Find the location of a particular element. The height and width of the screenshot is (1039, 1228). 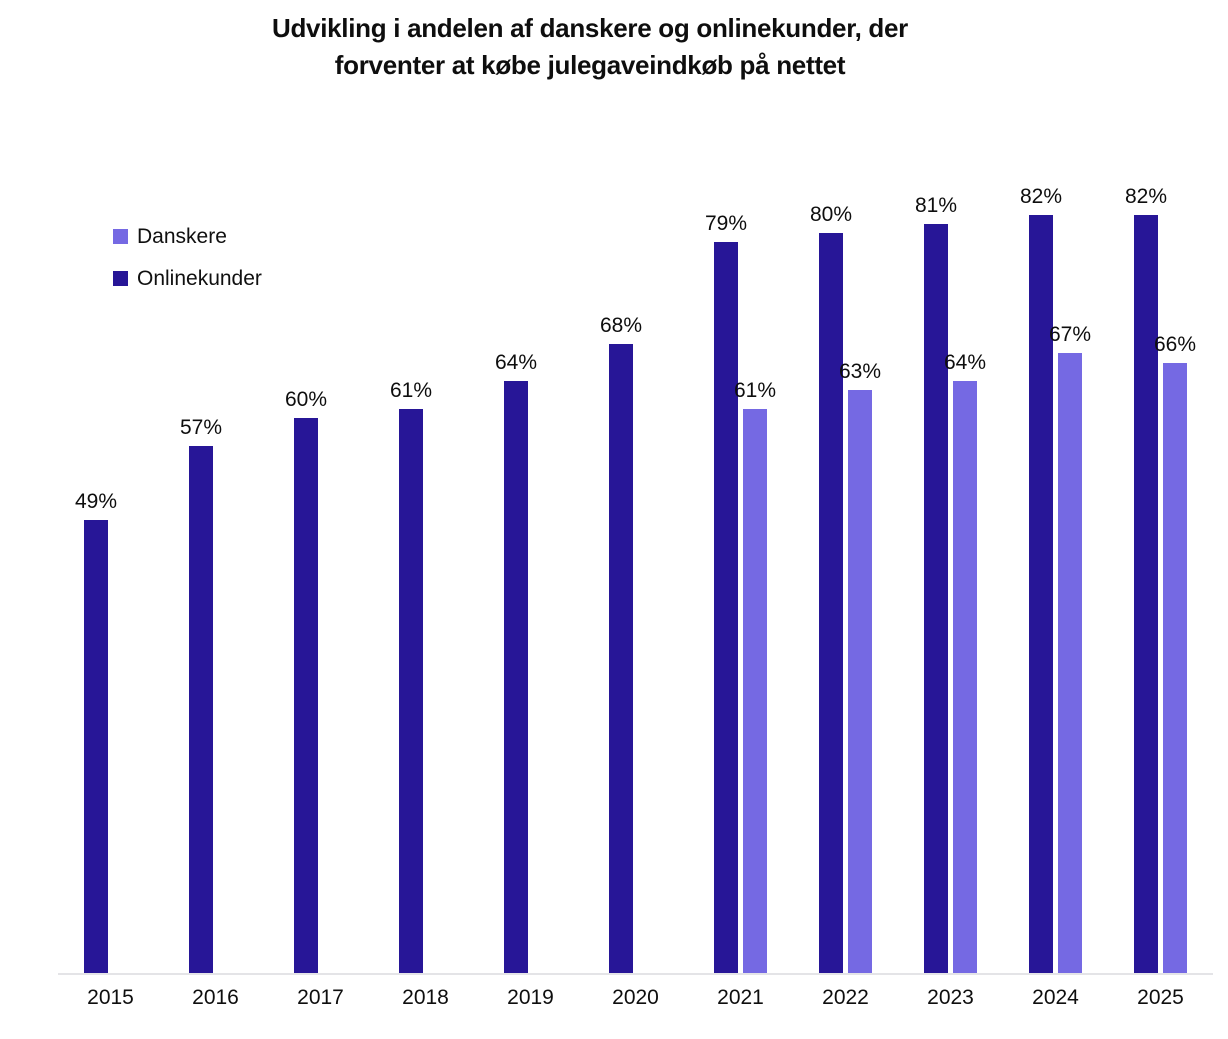

value-label-danskere-2021: 61% is located at coordinates (755, 390).